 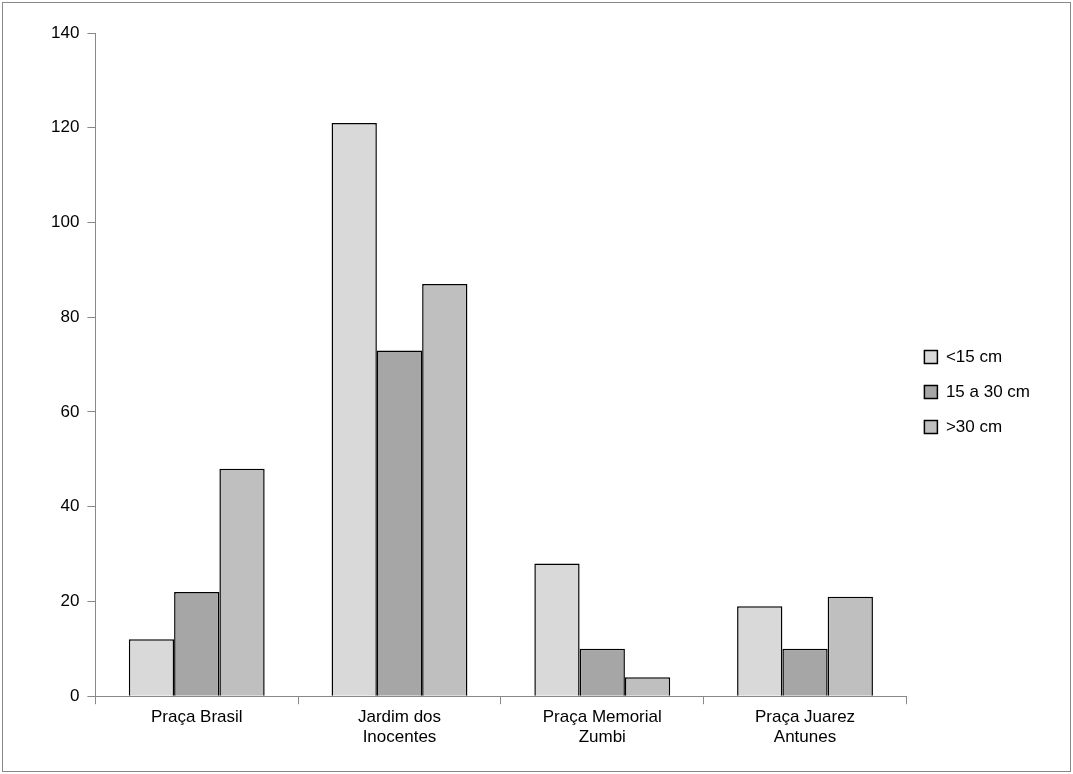 What do you see at coordinates (399, 727) in the screenshot?
I see `x-tick-label: Jardim dos Inocentes` at bounding box center [399, 727].